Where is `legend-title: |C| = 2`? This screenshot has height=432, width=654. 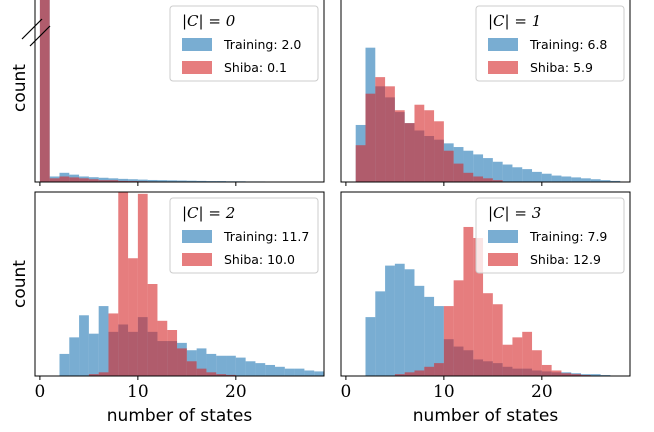
legend-title: |C| = 2 is located at coordinates (208, 213).